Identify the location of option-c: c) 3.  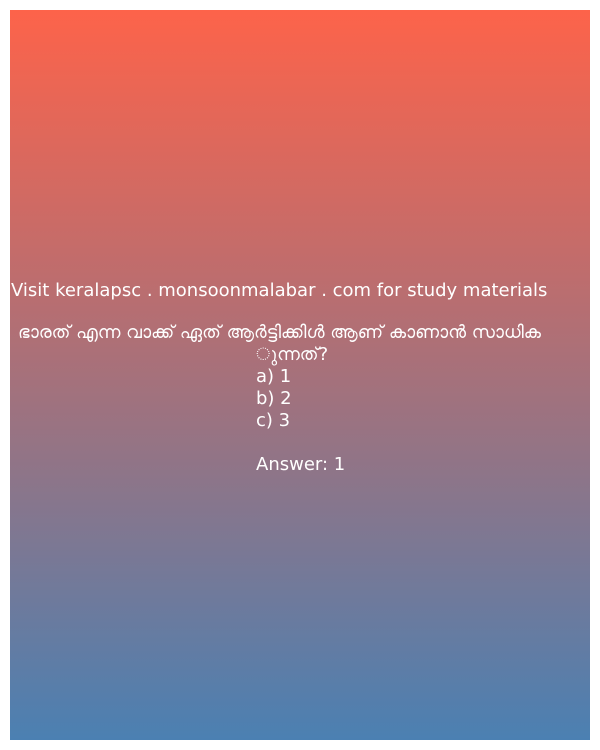
(273, 420).